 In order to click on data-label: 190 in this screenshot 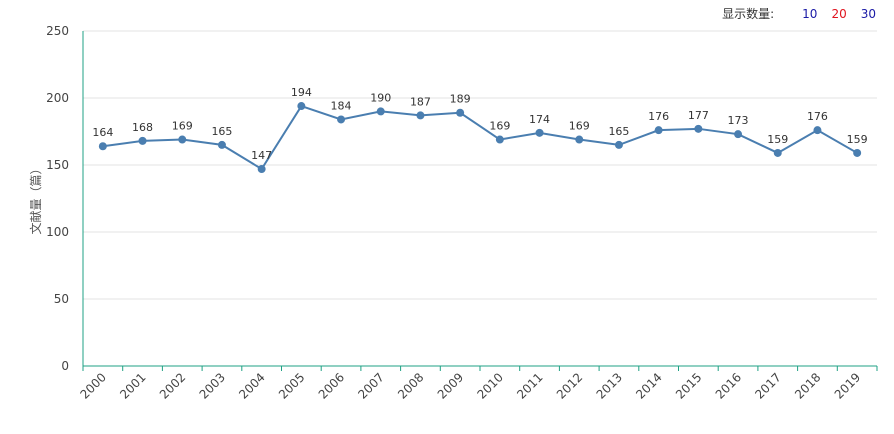, I will do `click(380, 97)`.